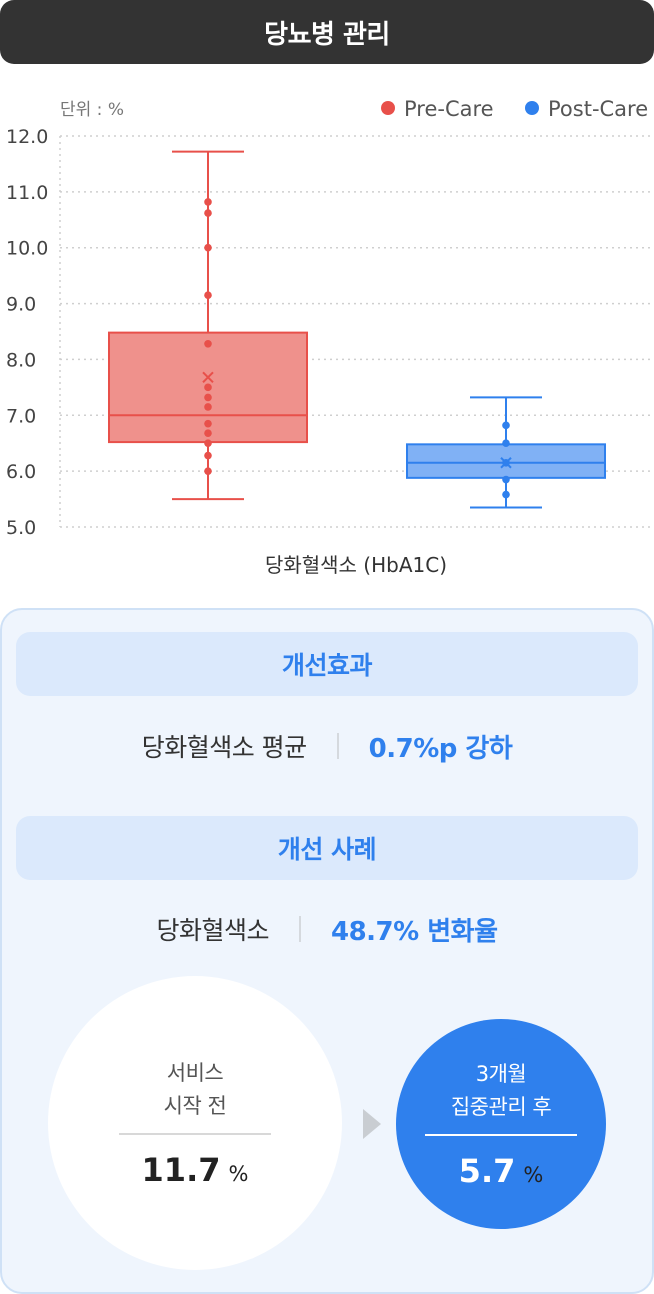 The image size is (654, 1294). Describe the element at coordinates (533, 1175) in the screenshot. I see `after-unit: %` at that location.